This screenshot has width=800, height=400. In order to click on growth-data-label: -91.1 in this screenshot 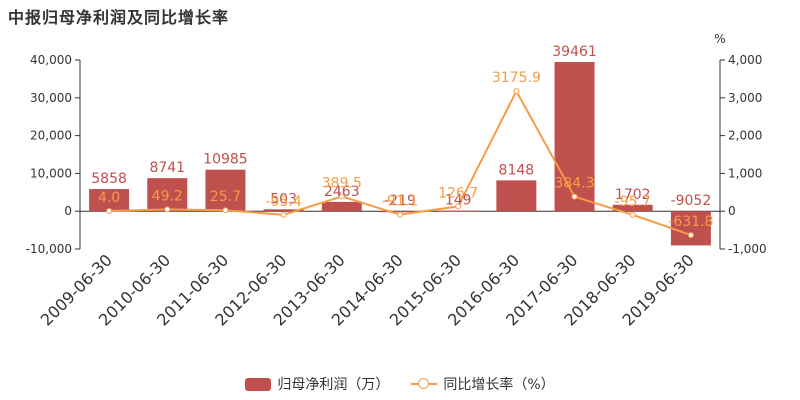, I will do `click(400, 202)`.